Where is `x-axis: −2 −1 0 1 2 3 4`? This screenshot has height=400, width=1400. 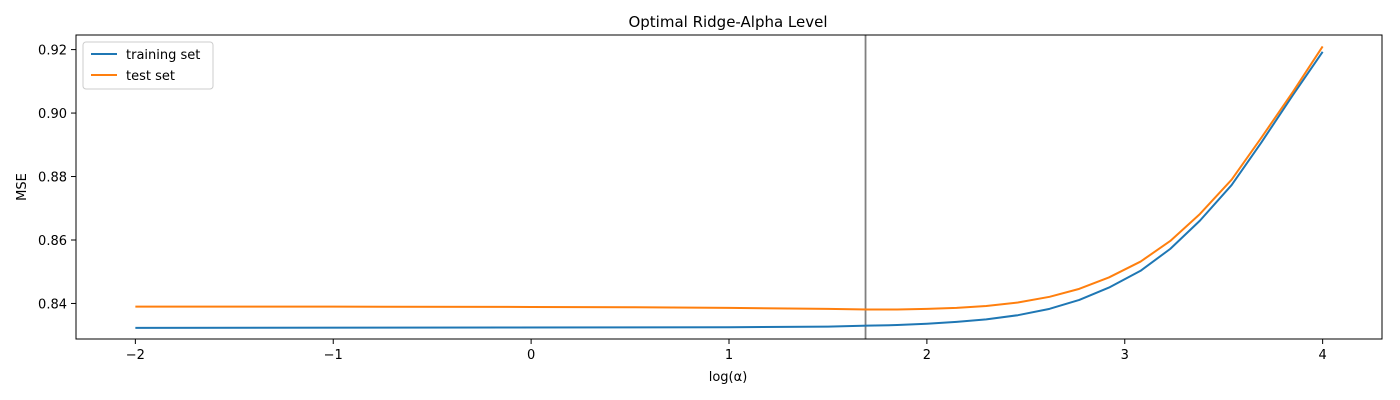 x-axis: −2 −1 0 1 2 3 4 is located at coordinates (726, 351).